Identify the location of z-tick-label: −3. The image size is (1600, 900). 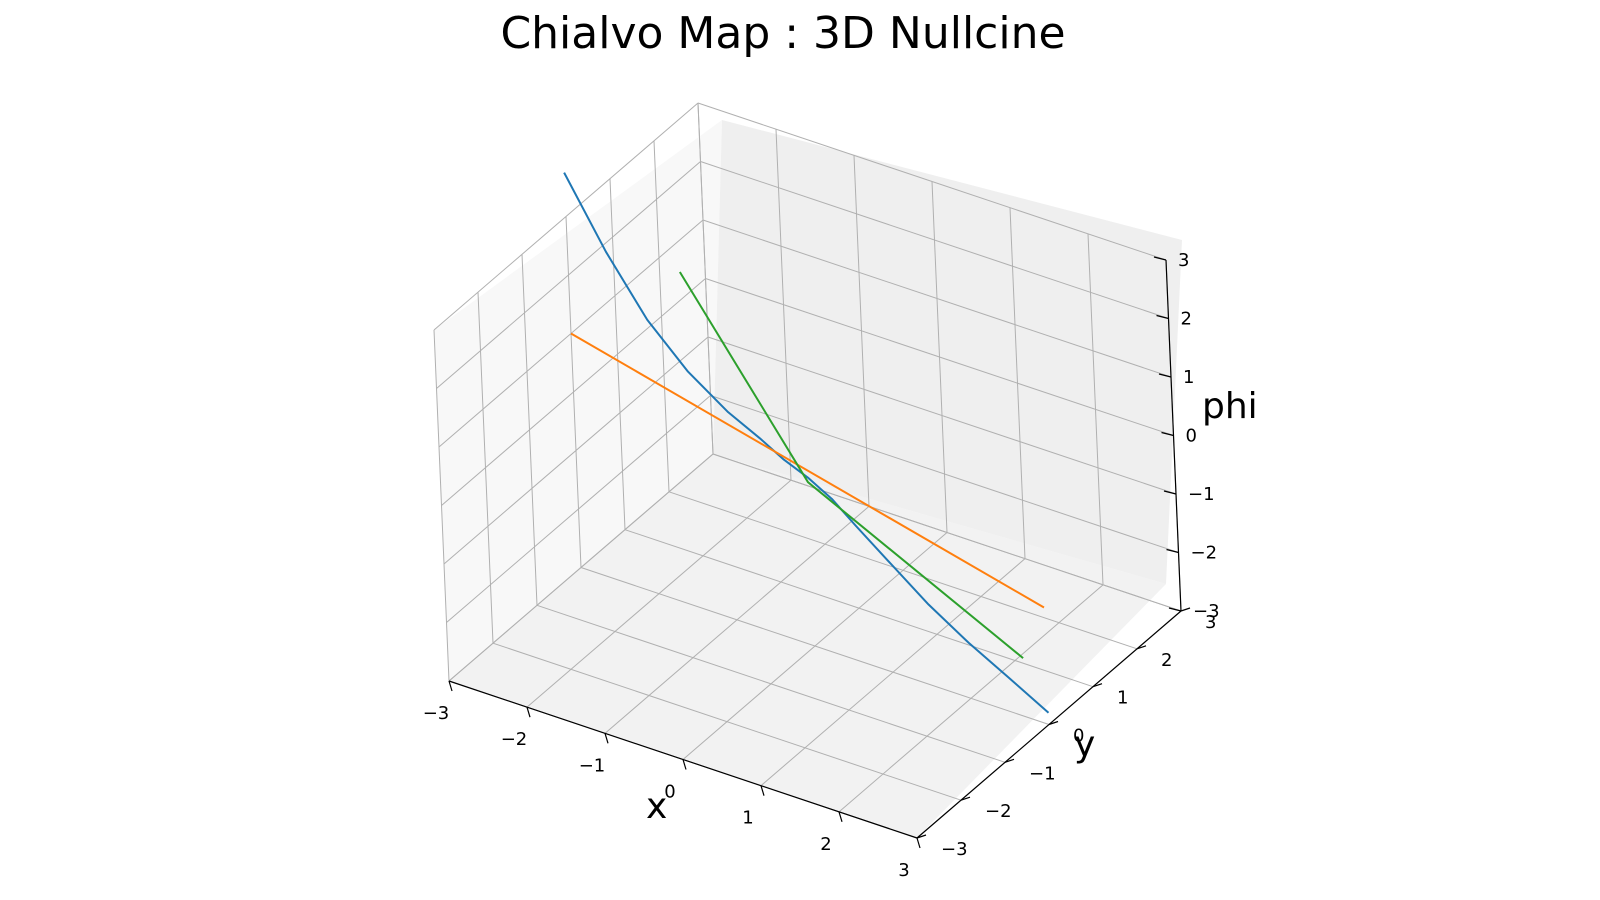
(1206, 611).